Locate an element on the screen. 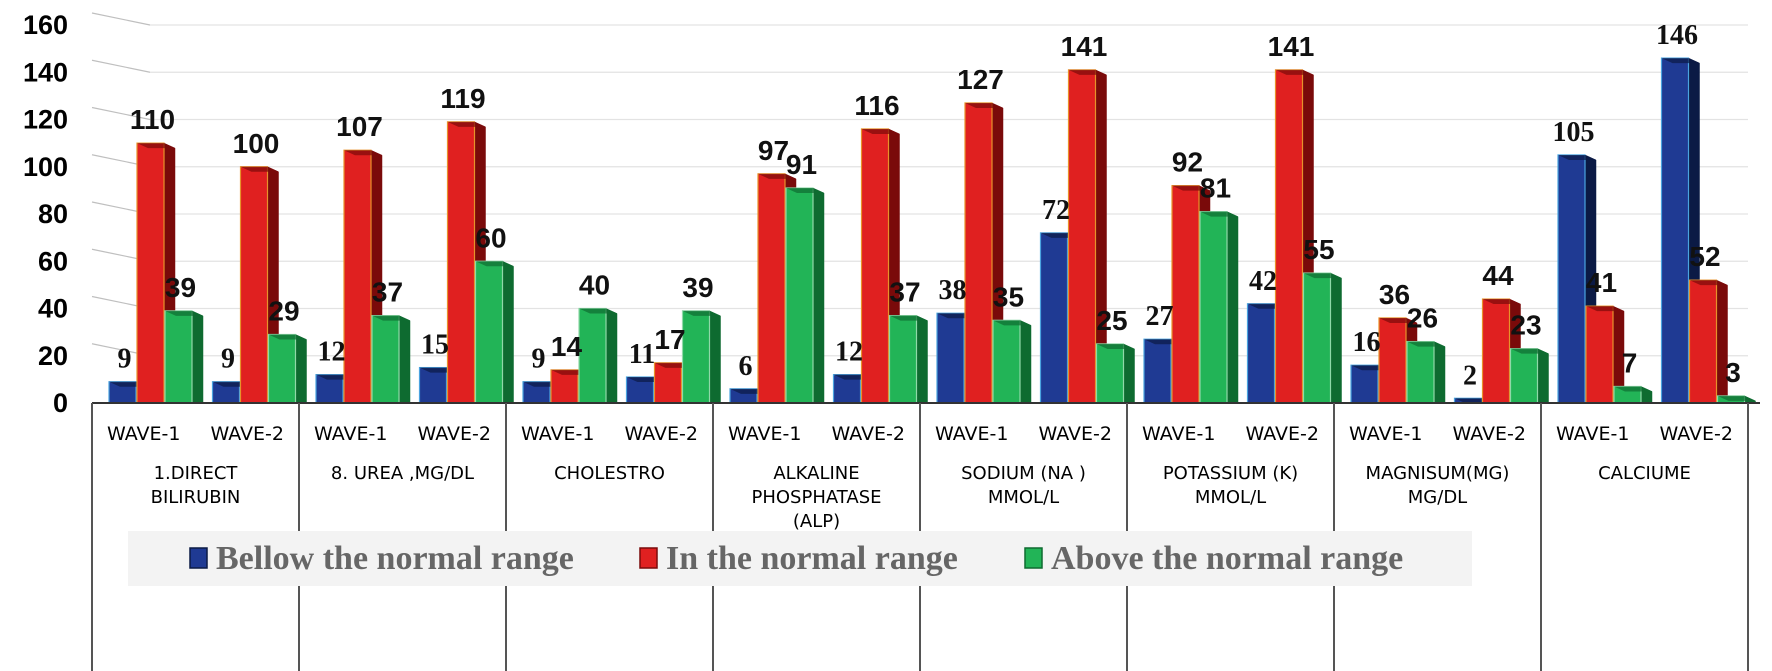 Image resolution: width=1772 pixels, height=671 pixels. data-label-1-12: 36 is located at coordinates (1394, 294).